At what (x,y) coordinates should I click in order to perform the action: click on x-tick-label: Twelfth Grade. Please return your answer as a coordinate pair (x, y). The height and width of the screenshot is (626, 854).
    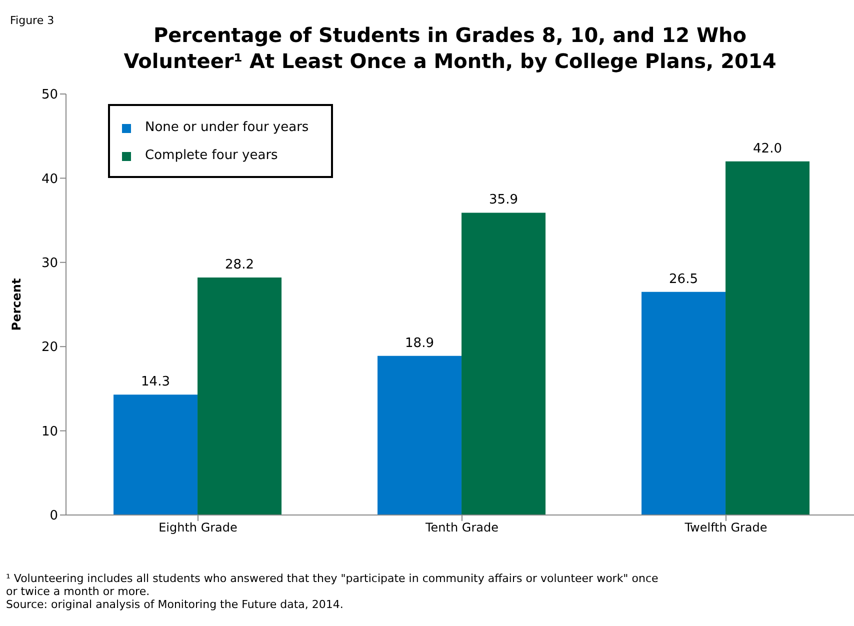
    Looking at the image, I should click on (726, 527).